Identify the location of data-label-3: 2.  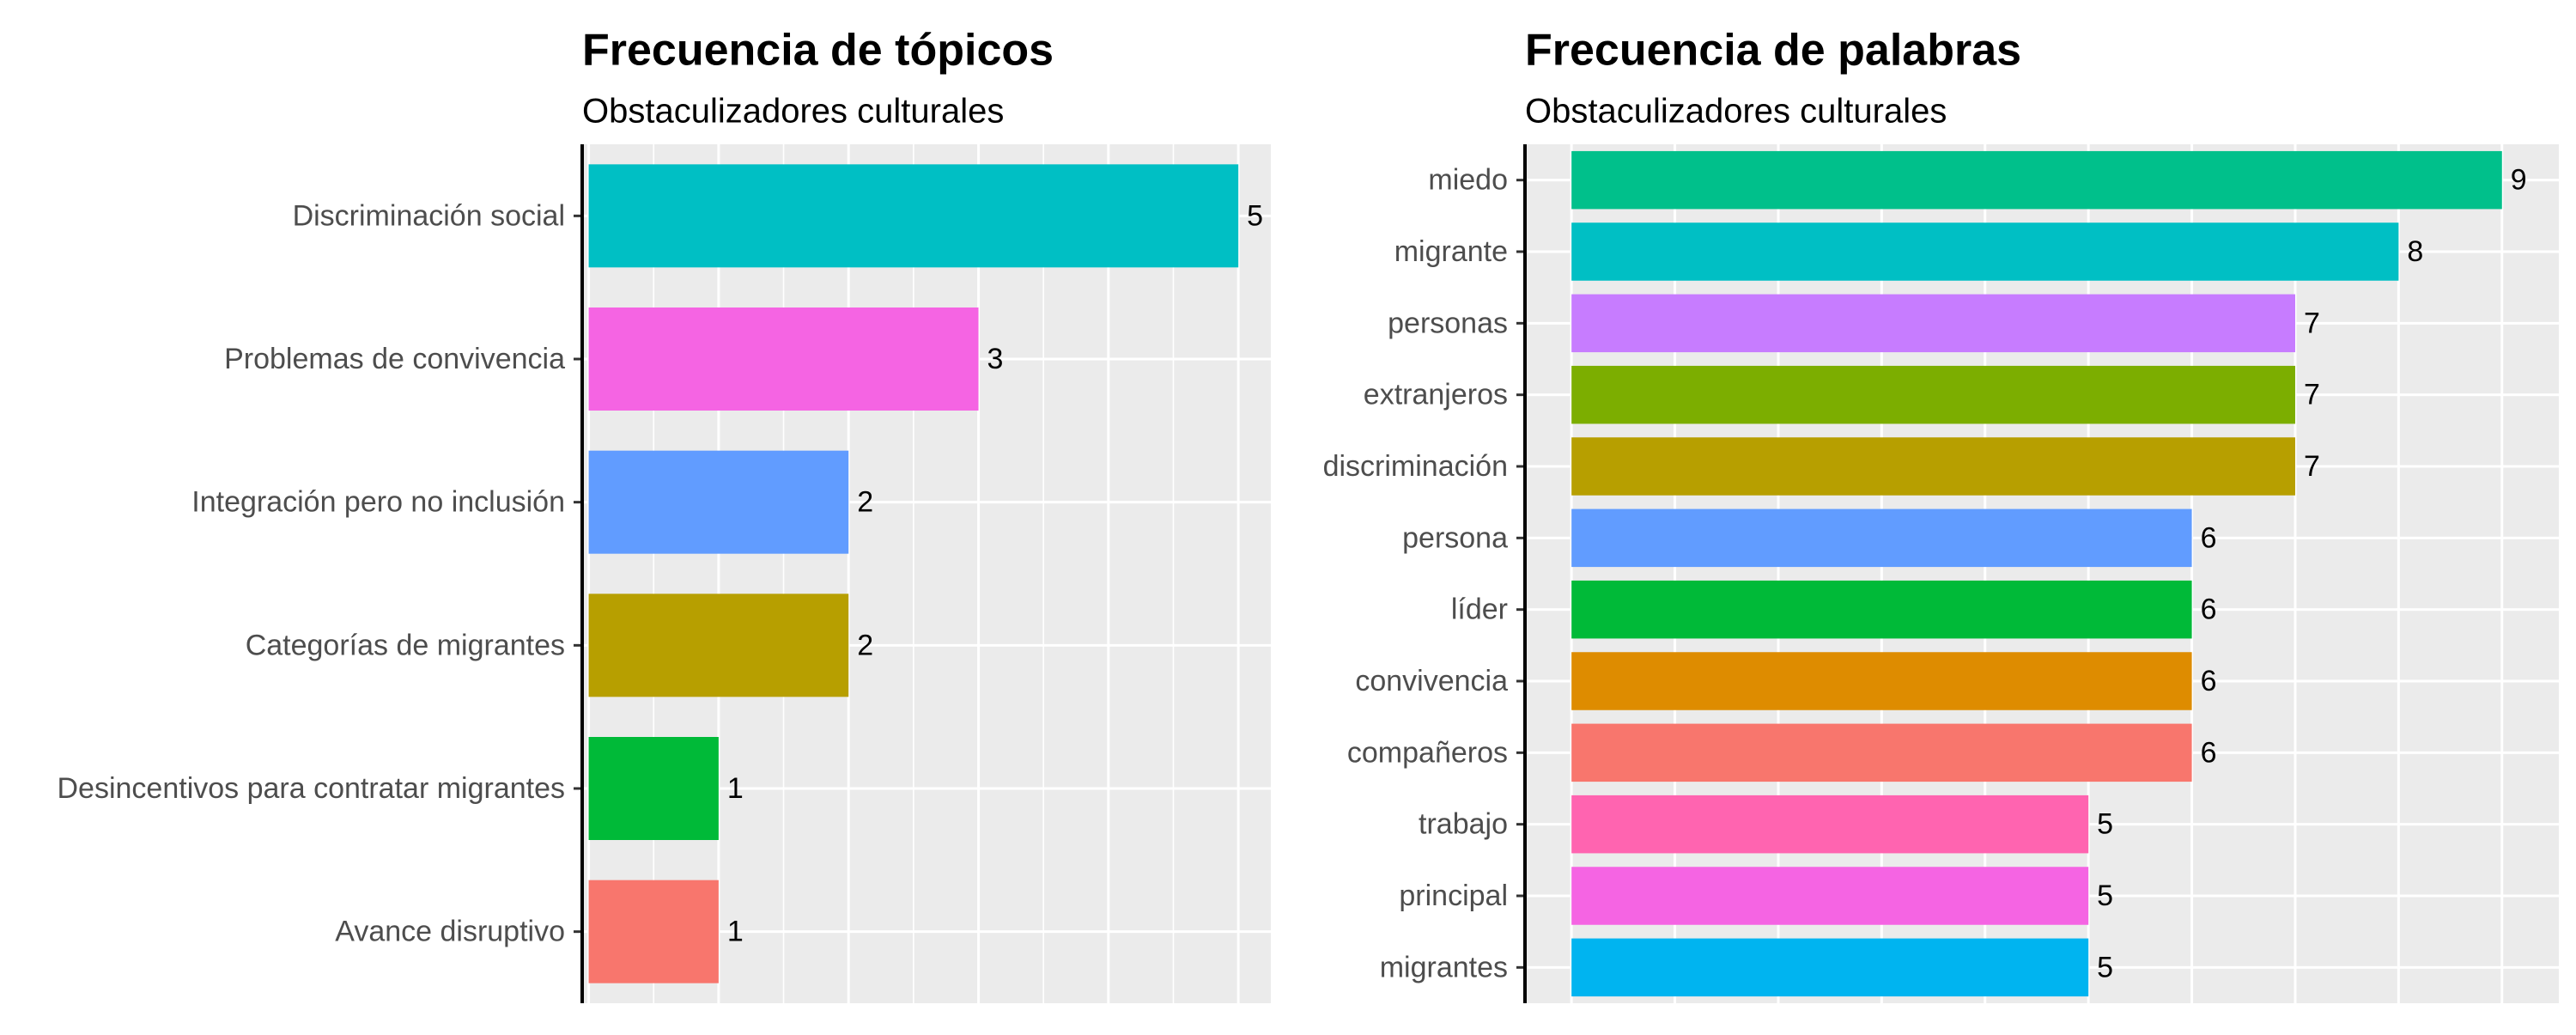
(865, 502).